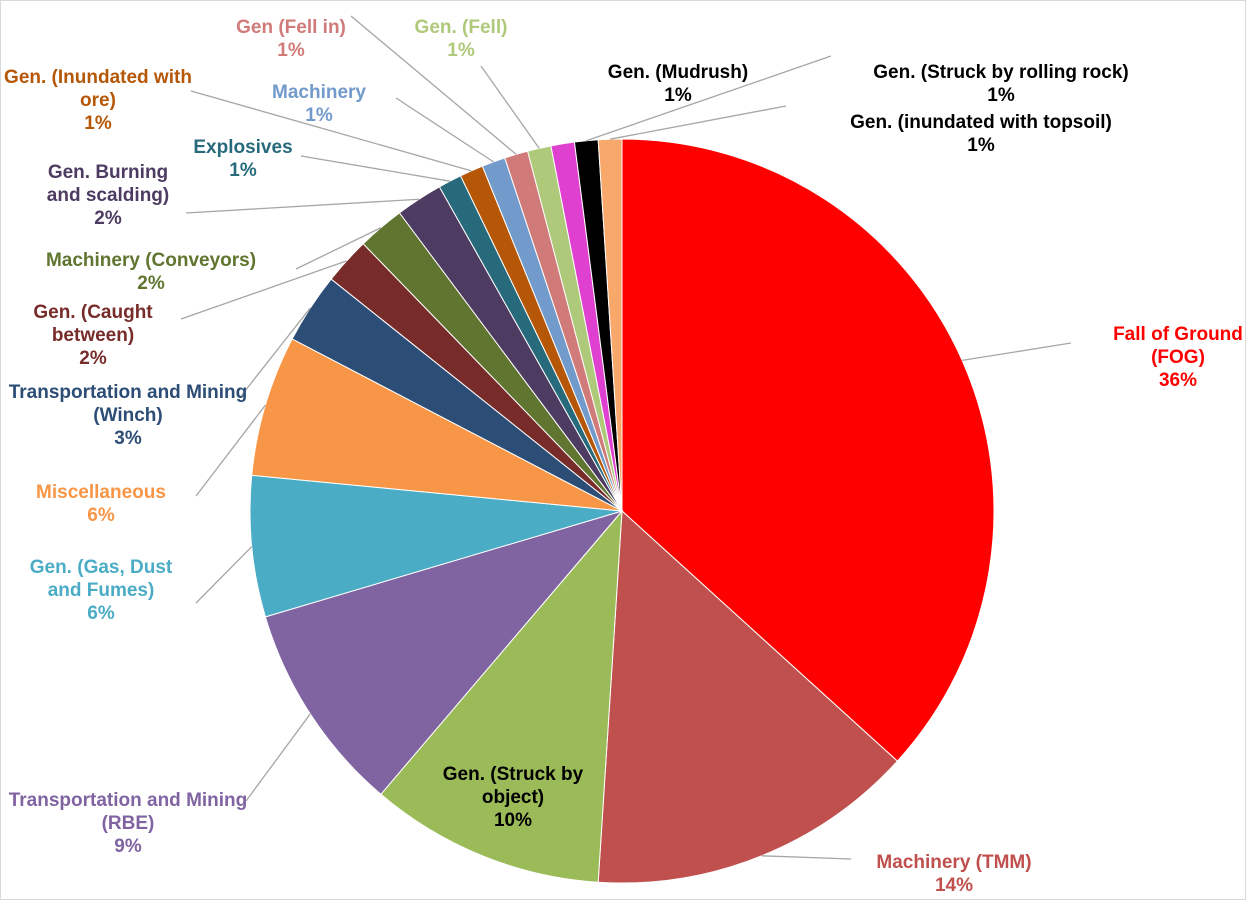  Describe the element at coordinates (151, 260) in the screenshot. I see `category-label: Machinery (Conveyors)` at that location.